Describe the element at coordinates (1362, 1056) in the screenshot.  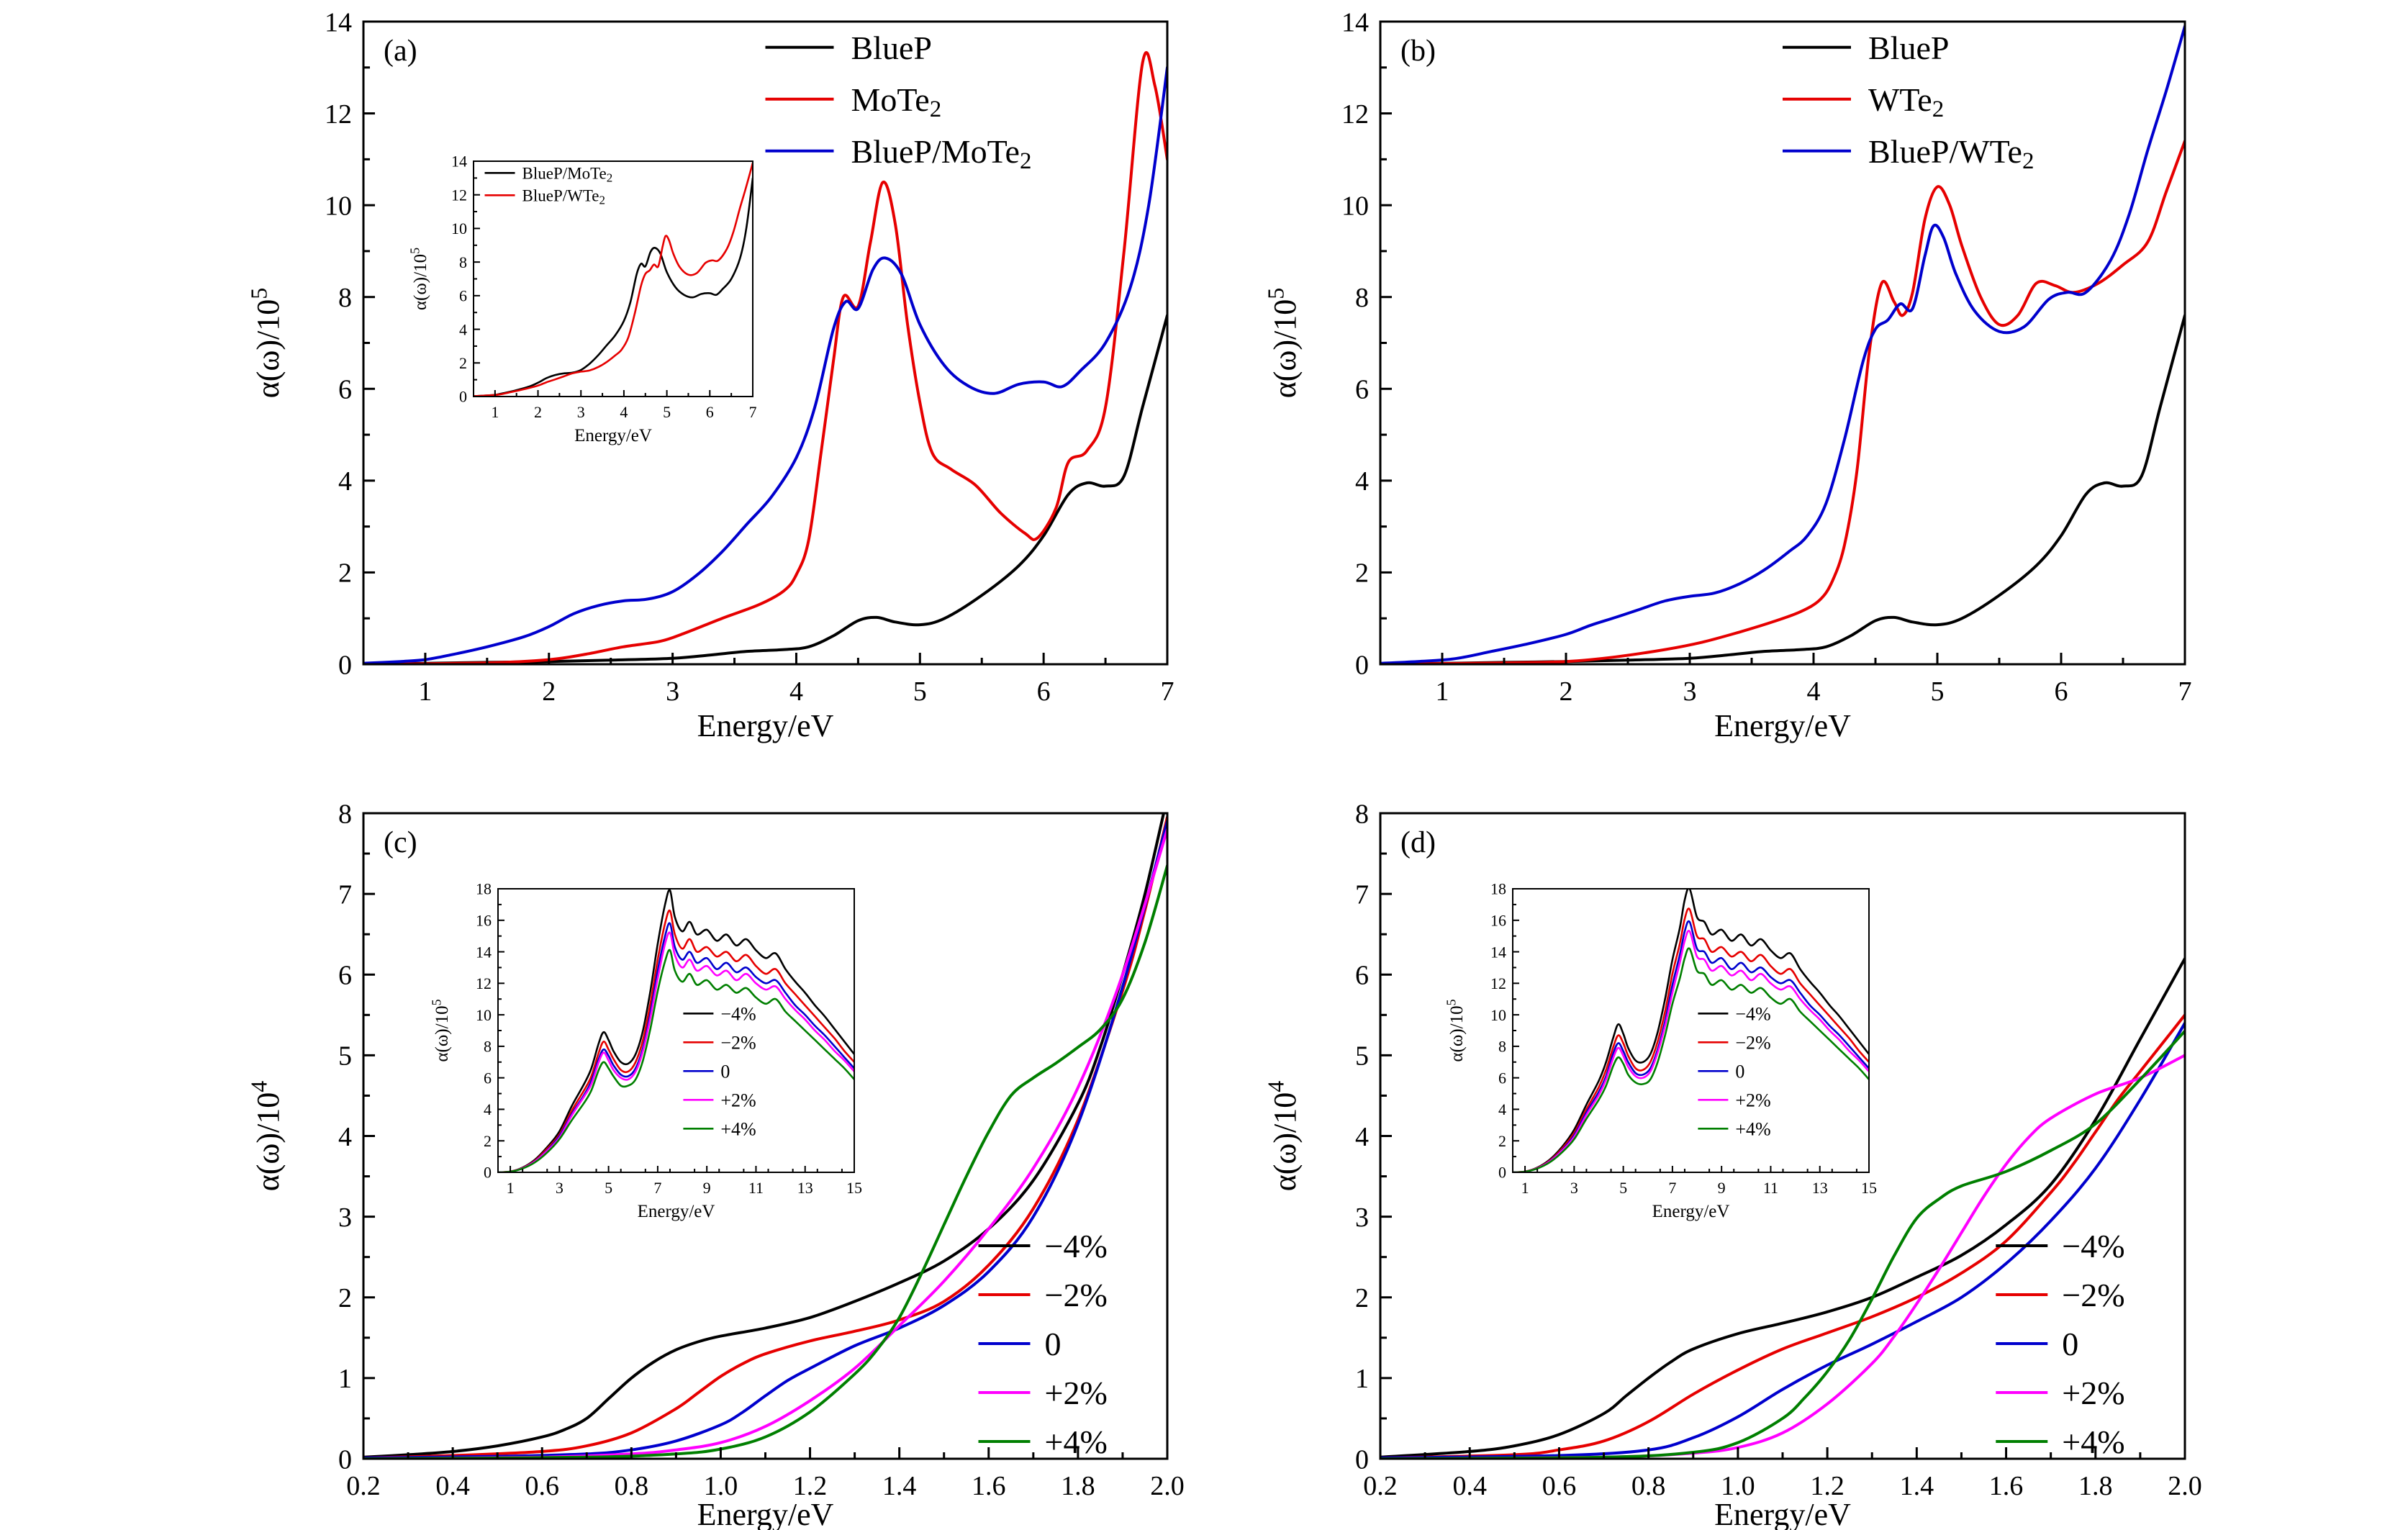
I see `y-tick-label: 5` at that location.